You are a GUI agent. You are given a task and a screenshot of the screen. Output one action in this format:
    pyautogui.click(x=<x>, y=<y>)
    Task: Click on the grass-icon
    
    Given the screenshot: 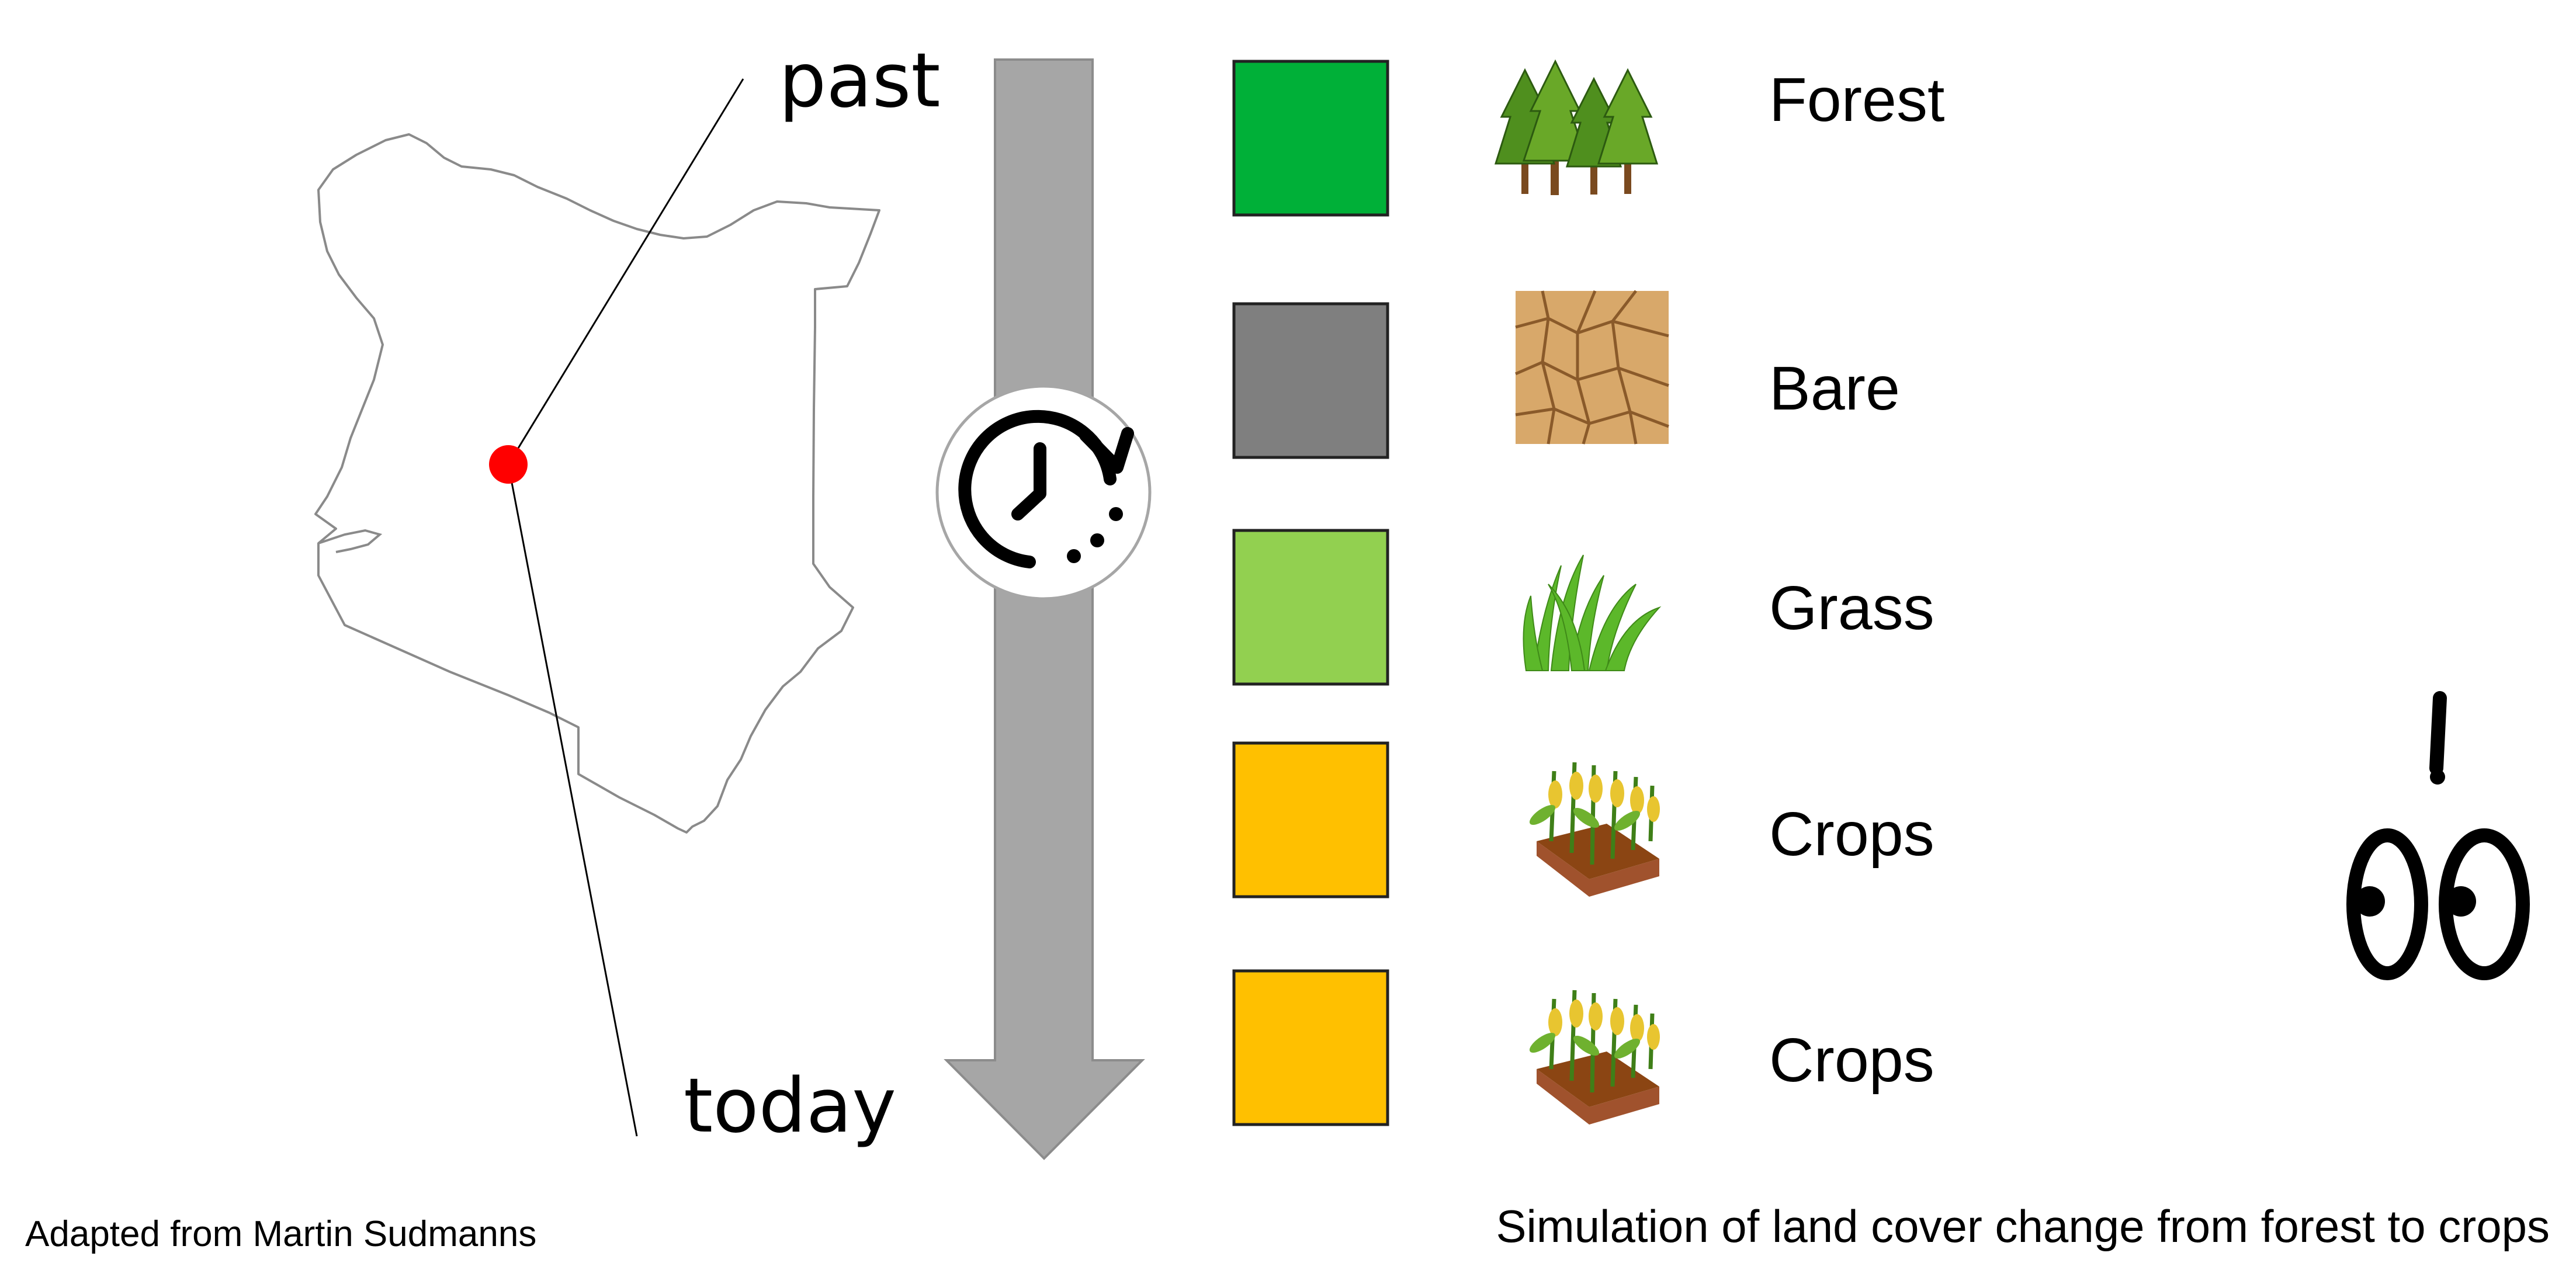 What is the action you would take?
    pyautogui.click(x=1592, y=613)
    